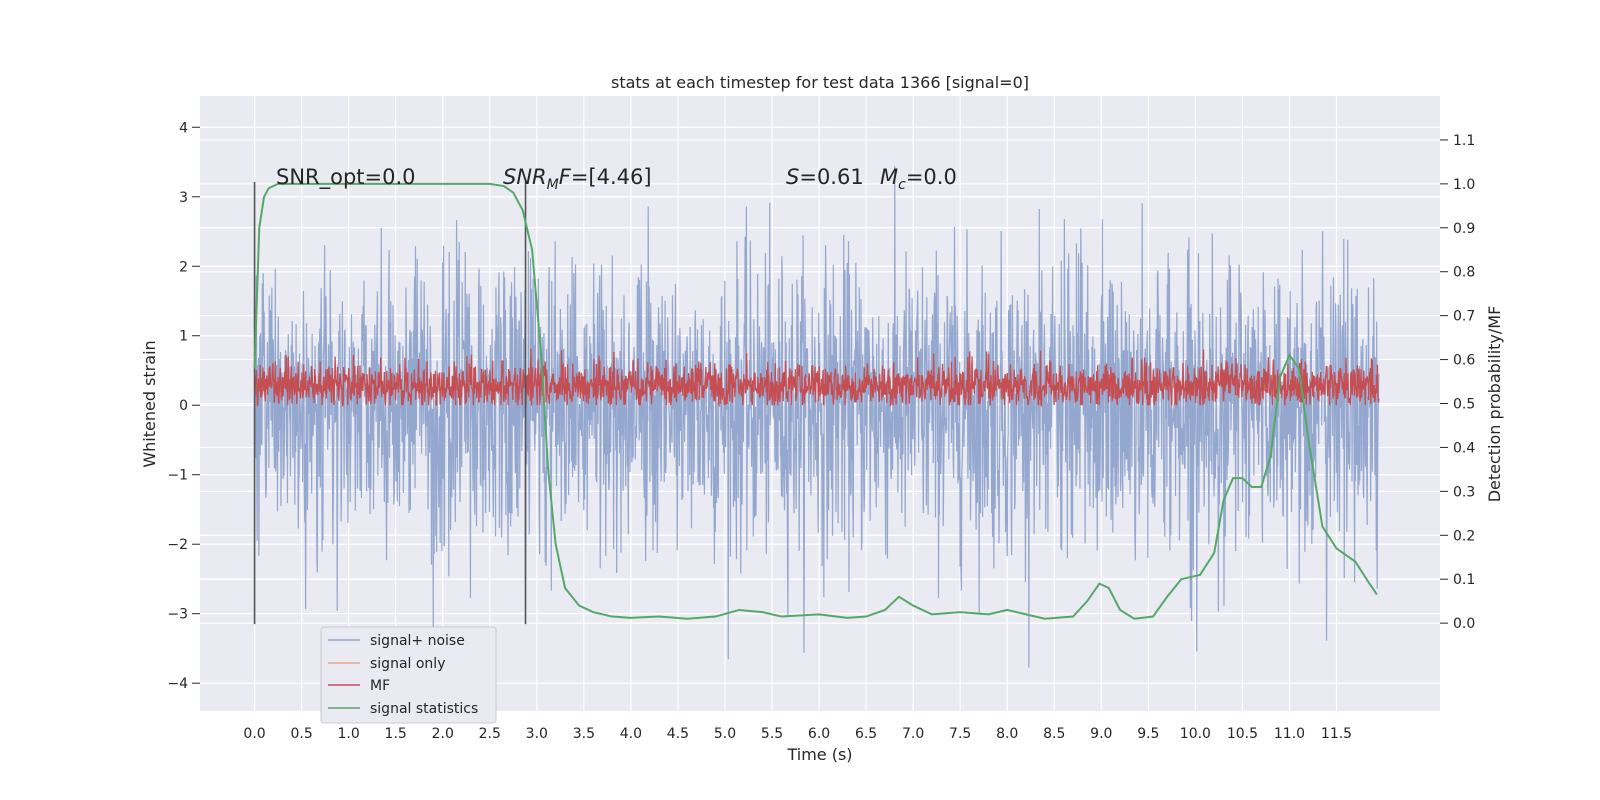 The image size is (1600, 800). What do you see at coordinates (1464, 273) in the screenshot?
I see `y-right-tick-label: 0.8` at bounding box center [1464, 273].